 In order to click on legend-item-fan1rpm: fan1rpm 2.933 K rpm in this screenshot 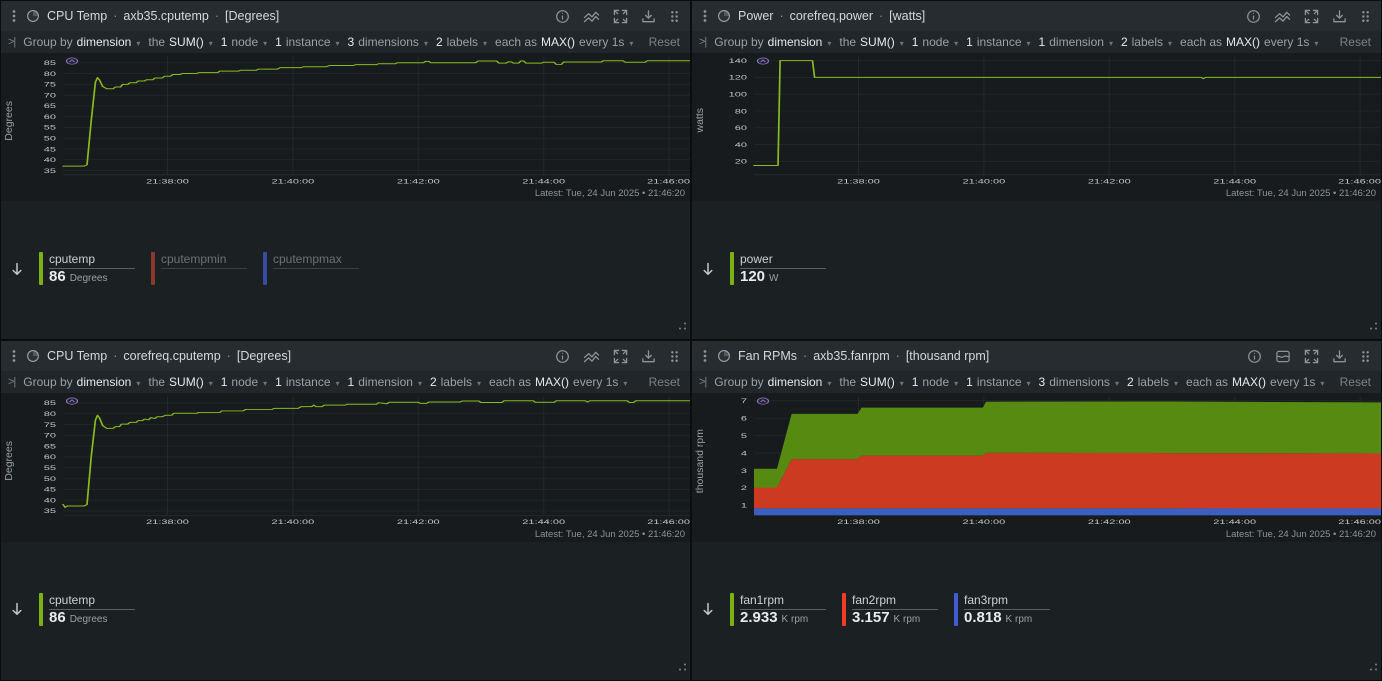, I will do `click(778, 609)`.